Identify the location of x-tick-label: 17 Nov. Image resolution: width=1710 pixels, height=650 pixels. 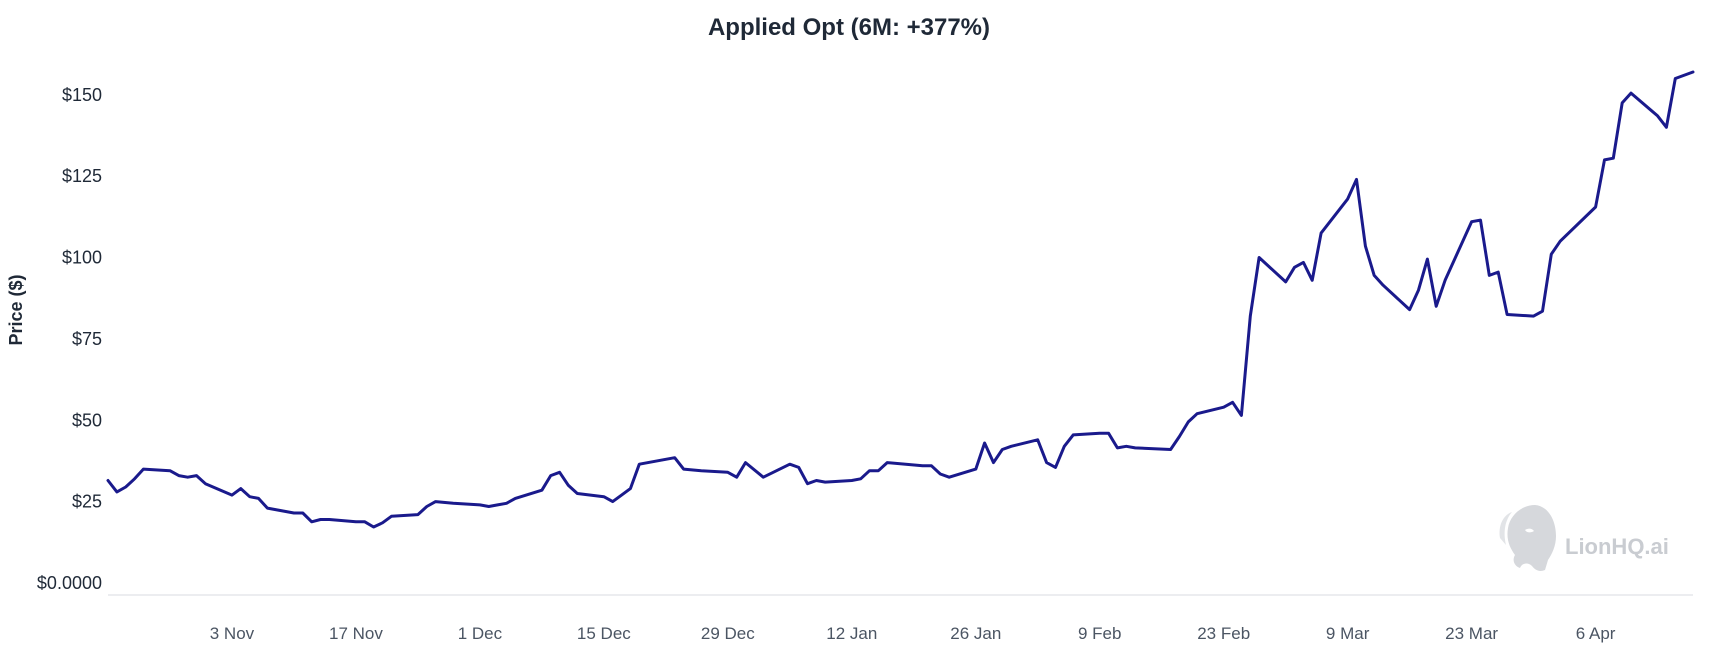
(356, 633).